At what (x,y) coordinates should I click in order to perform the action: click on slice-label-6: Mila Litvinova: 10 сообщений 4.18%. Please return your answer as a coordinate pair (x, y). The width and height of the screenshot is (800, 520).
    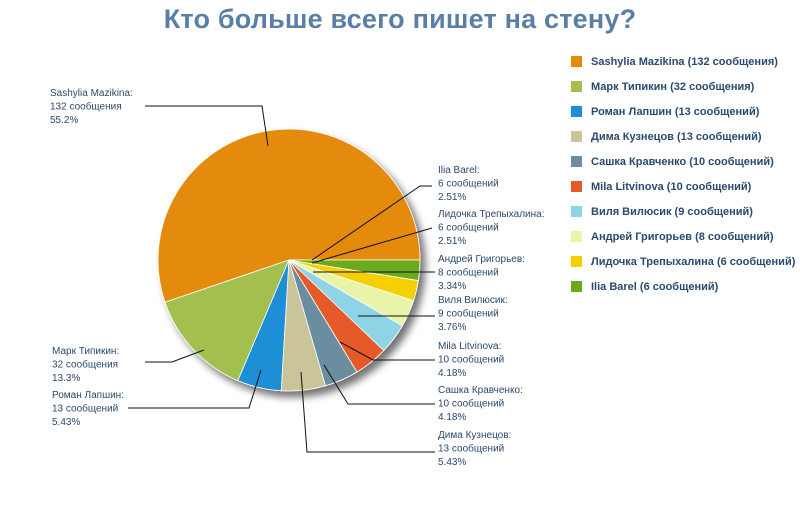
    Looking at the image, I should click on (471, 360).